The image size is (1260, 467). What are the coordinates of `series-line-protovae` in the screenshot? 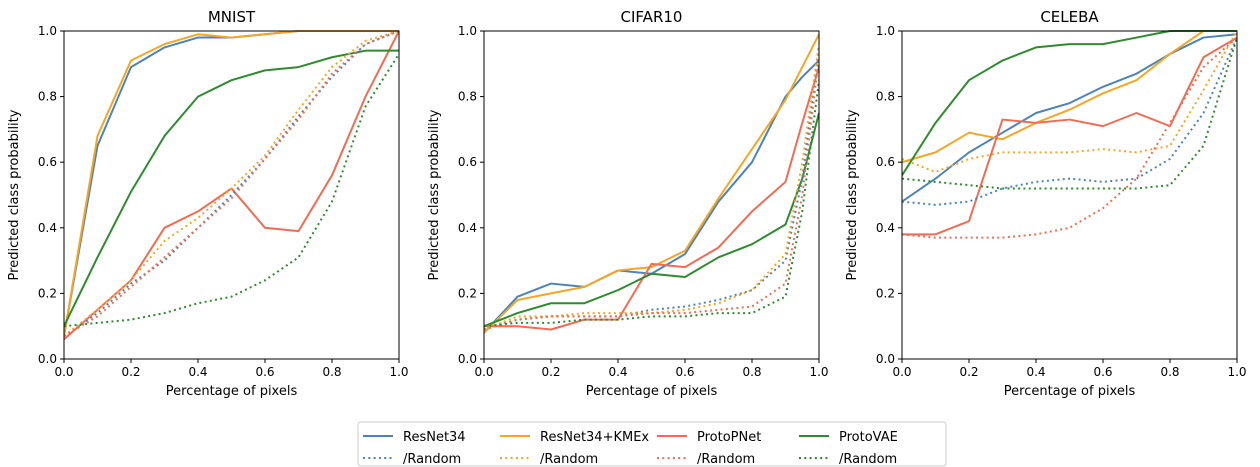 It's located at (651, 220).